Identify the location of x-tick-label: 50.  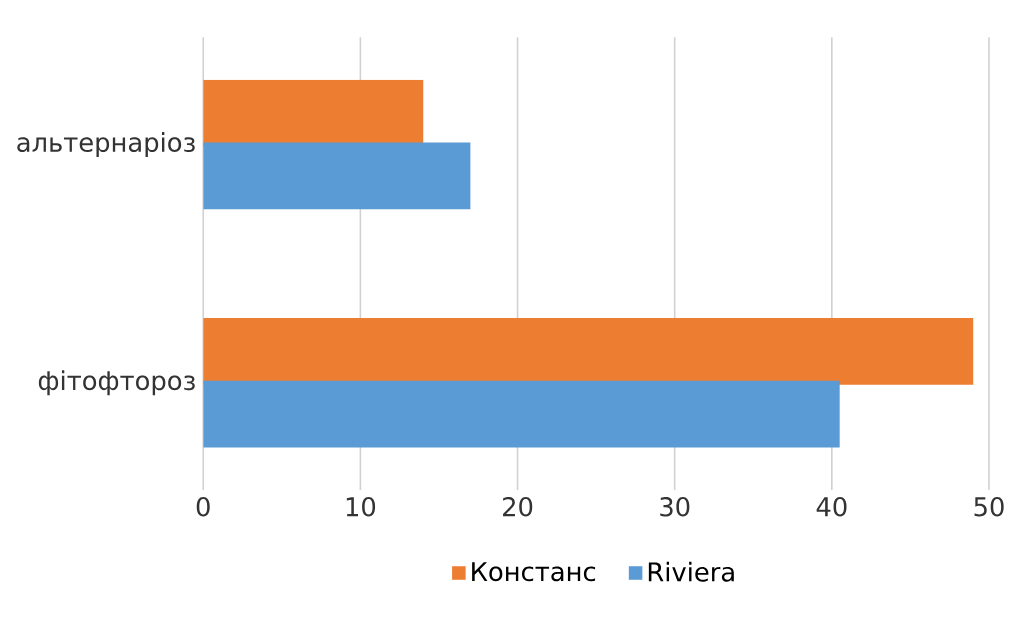
(989, 507).